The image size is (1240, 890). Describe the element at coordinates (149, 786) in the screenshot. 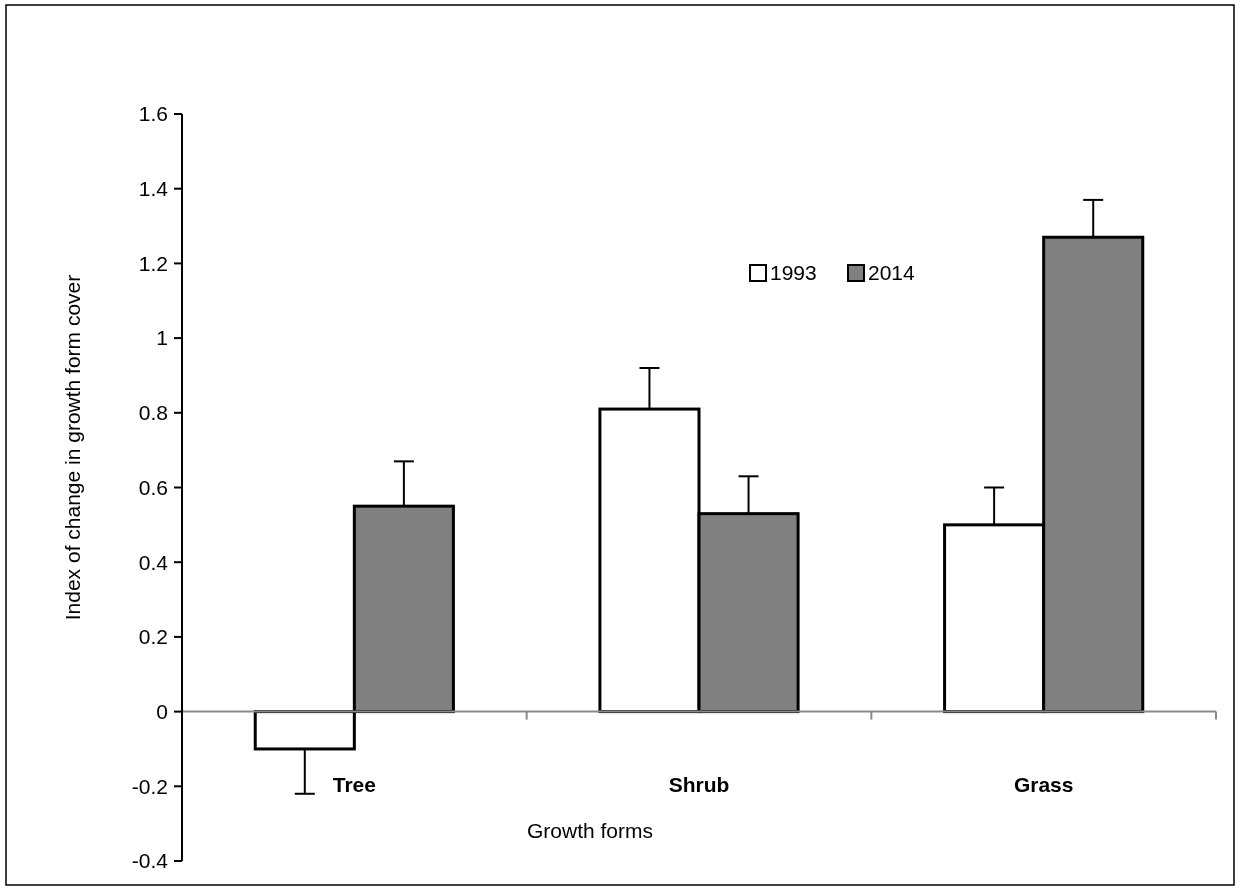

I see `y-tick-label: -0.2` at that location.